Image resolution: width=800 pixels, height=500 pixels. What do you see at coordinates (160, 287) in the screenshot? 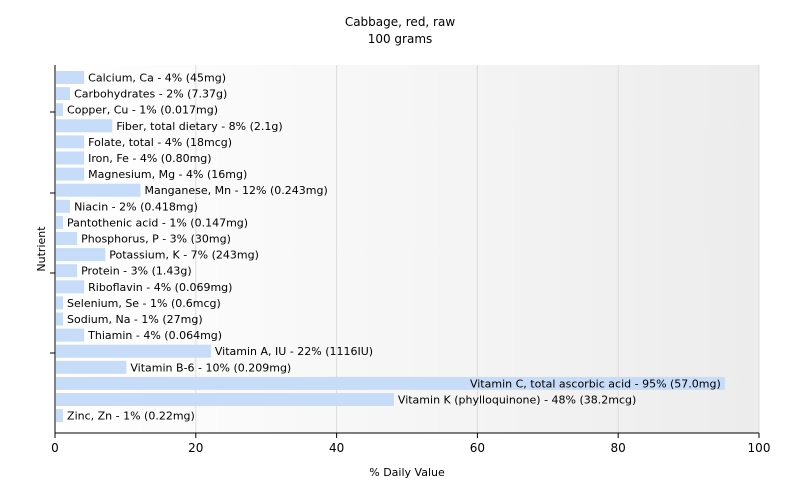
I see `bar-label: Riboflavin - 4% (0.069mg)` at bounding box center [160, 287].